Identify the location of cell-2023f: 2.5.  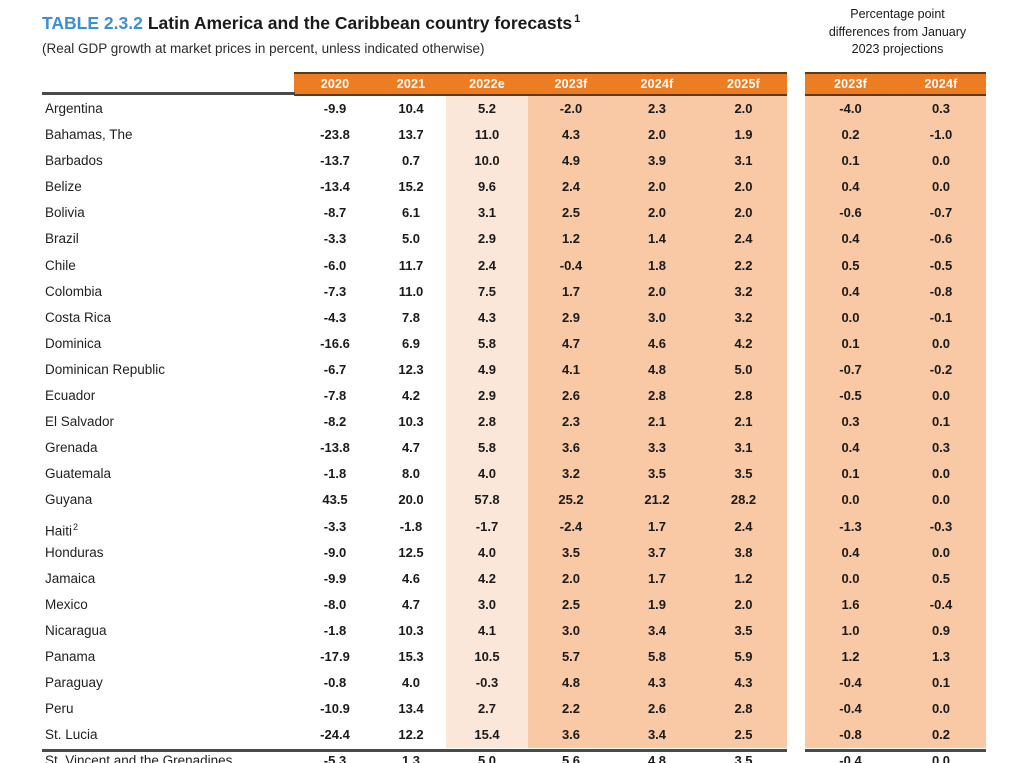
(571, 604).